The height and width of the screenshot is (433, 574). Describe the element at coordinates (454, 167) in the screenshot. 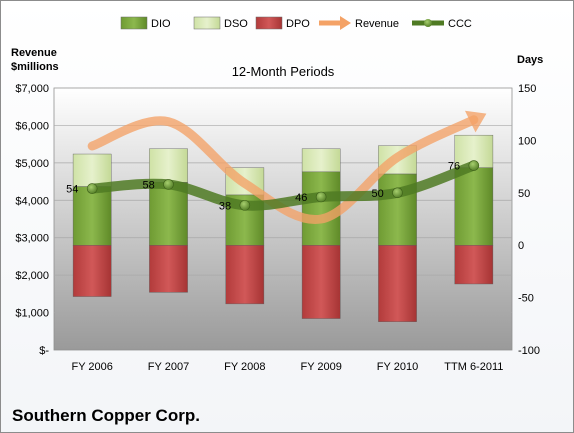

I see `ccc-data-label: 76` at that location.